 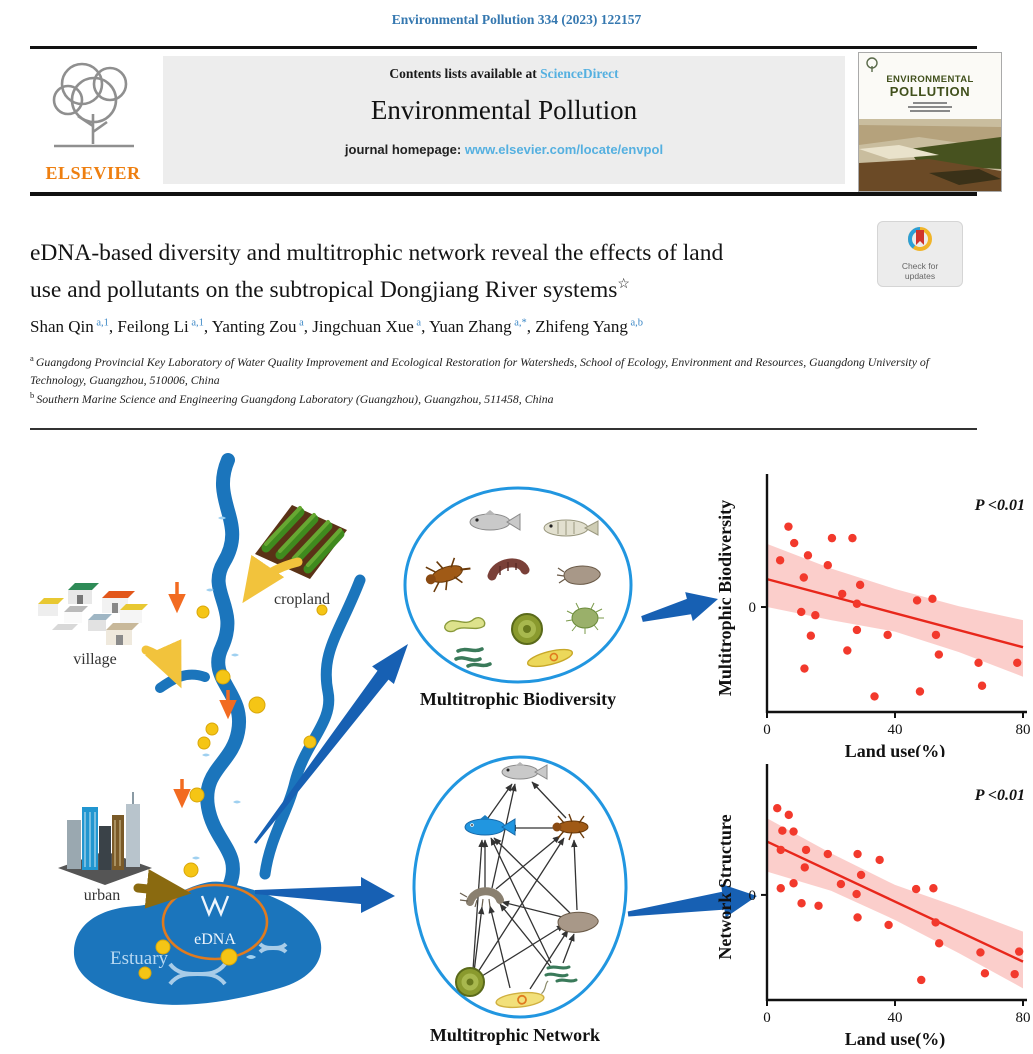 What do you see at coordinates (725, 886) in the screenshot?
I see `y-axis-label: Network Structure` at bounding box center [725, 886].